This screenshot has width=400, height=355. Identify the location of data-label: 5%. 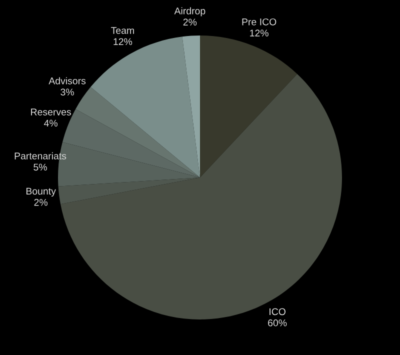
(40, 167).